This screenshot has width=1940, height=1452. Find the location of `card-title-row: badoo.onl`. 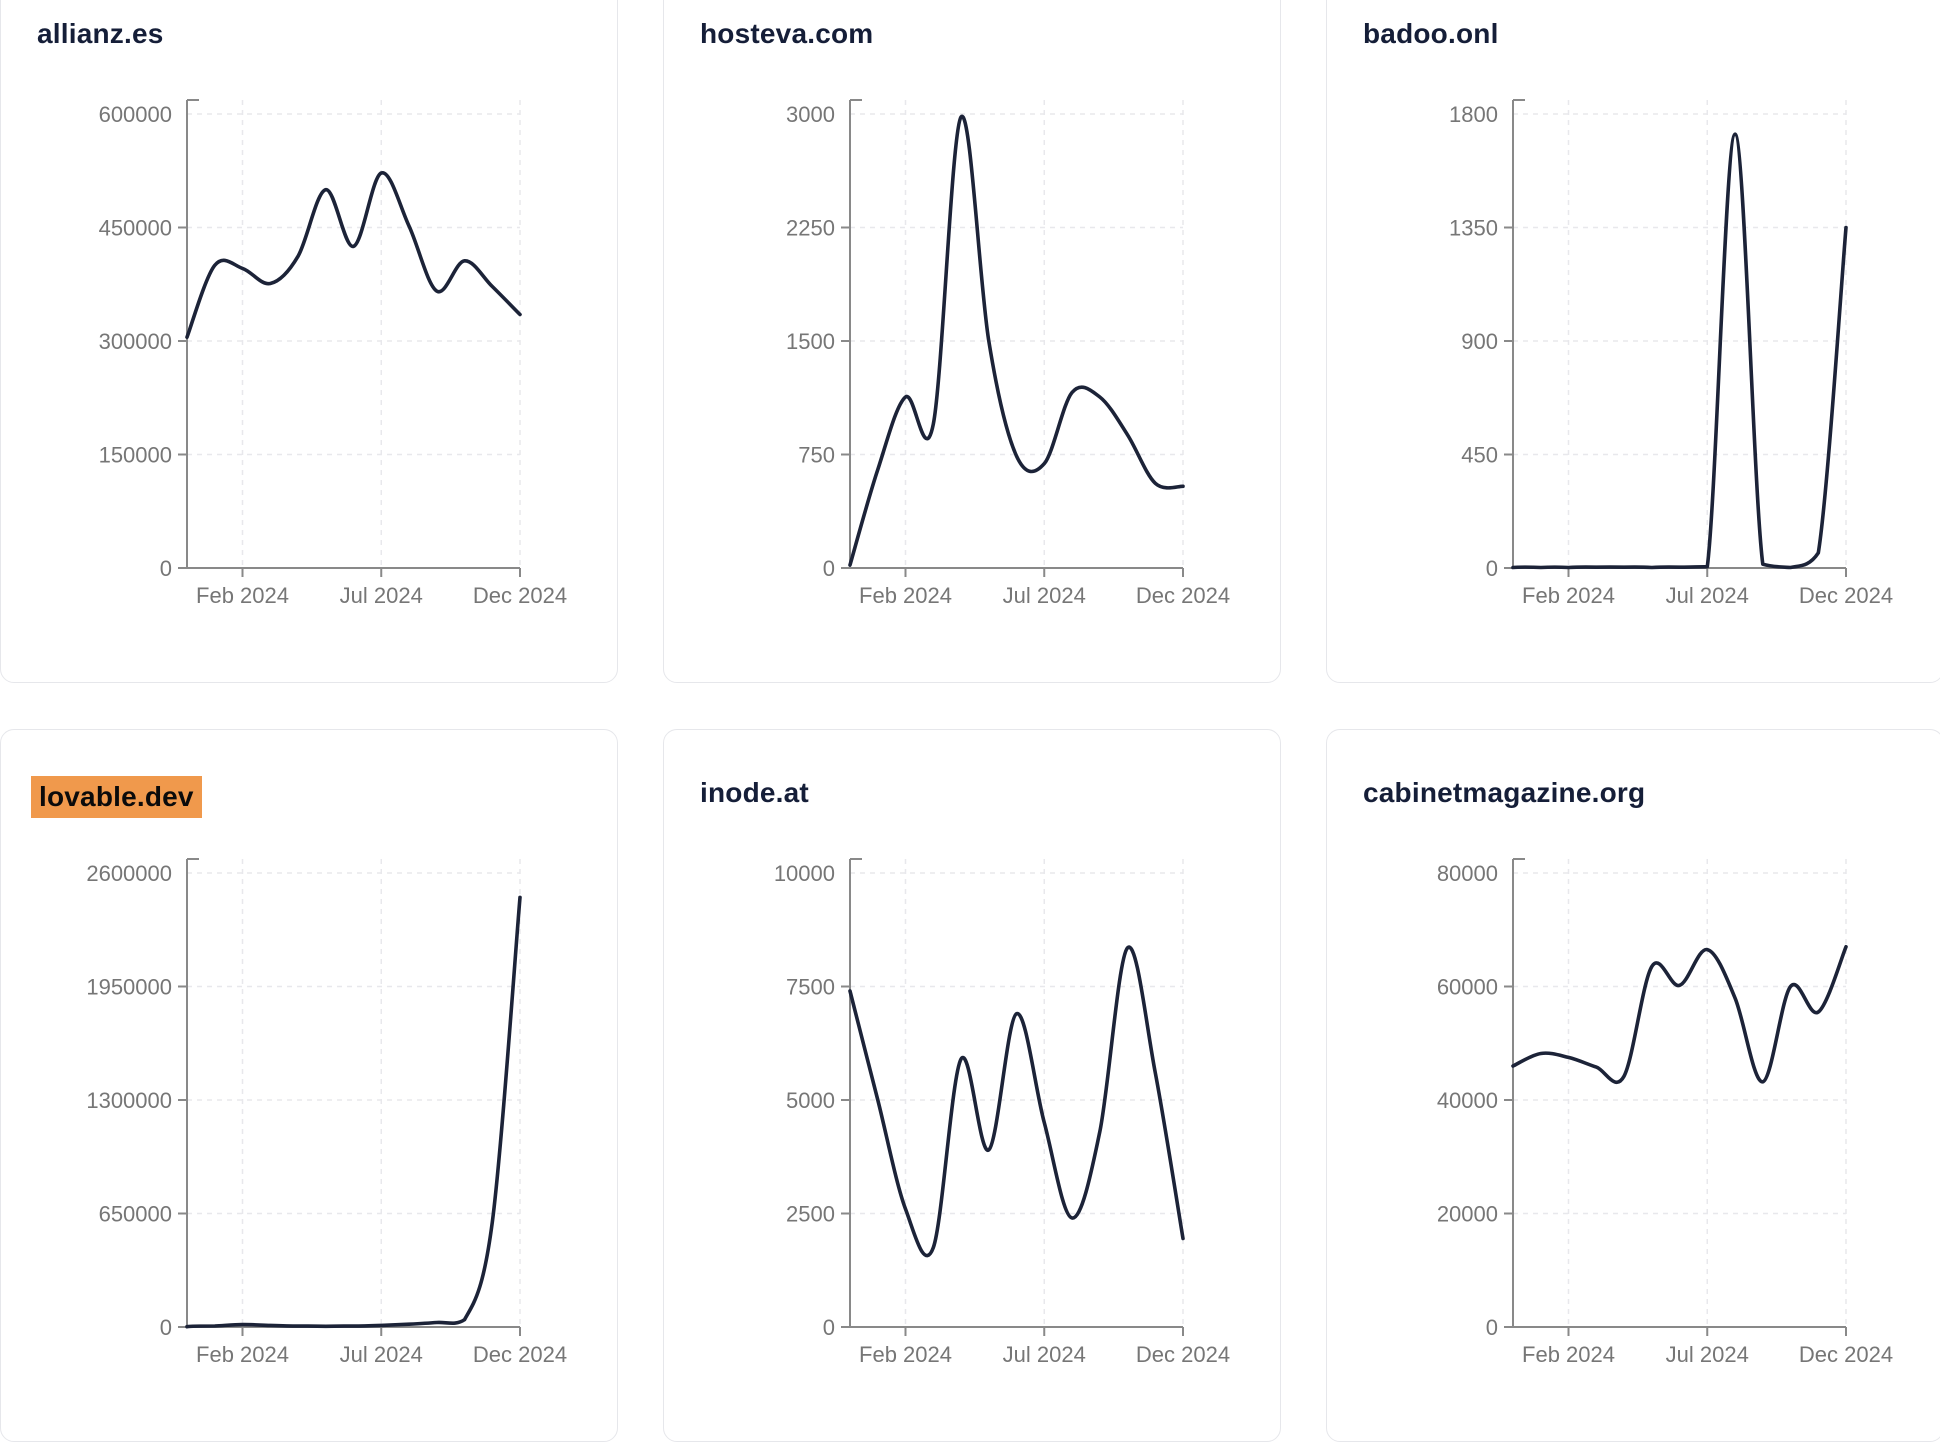

card-title-row: badoo.onl is located at coordinates (1651, 39).